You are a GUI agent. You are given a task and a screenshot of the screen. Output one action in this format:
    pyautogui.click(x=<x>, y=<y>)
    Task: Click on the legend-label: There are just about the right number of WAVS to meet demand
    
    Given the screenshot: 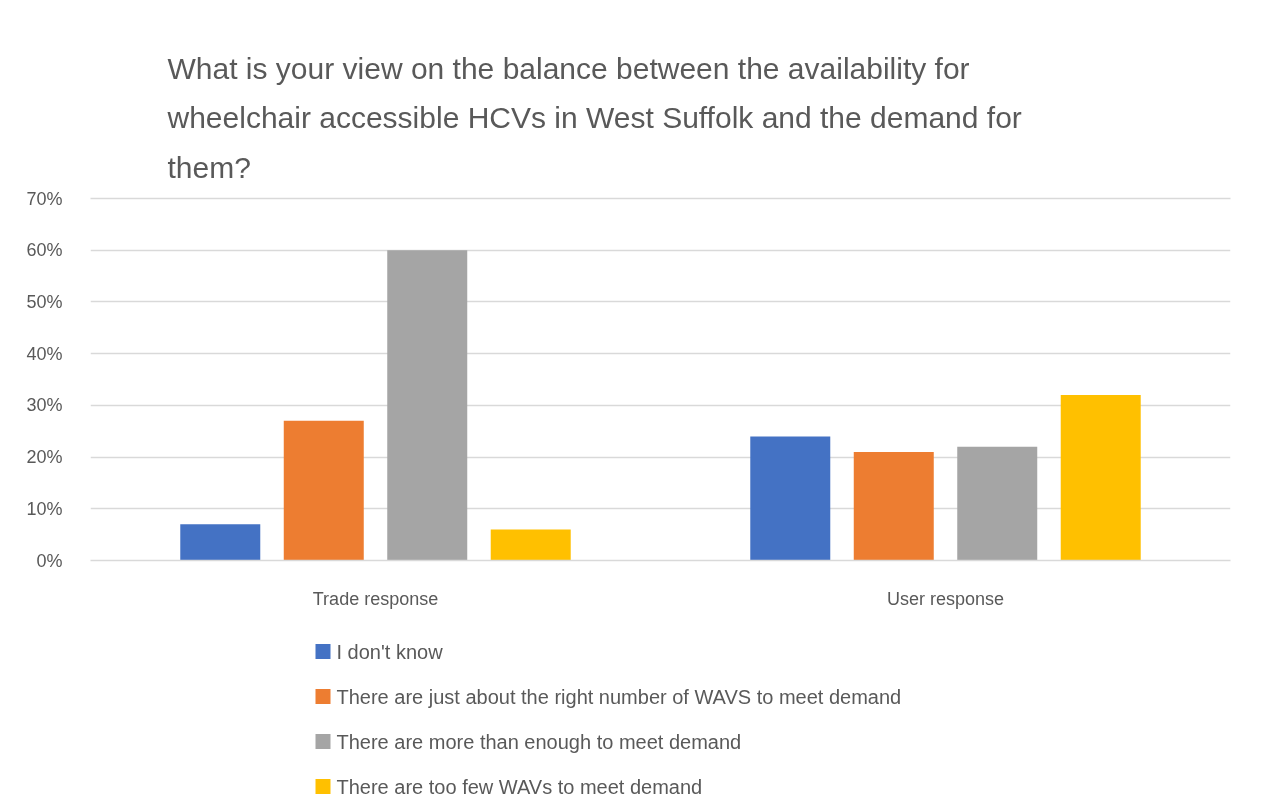 What is the action you would take?
    pyautogui.click(x=619, y=696)
    